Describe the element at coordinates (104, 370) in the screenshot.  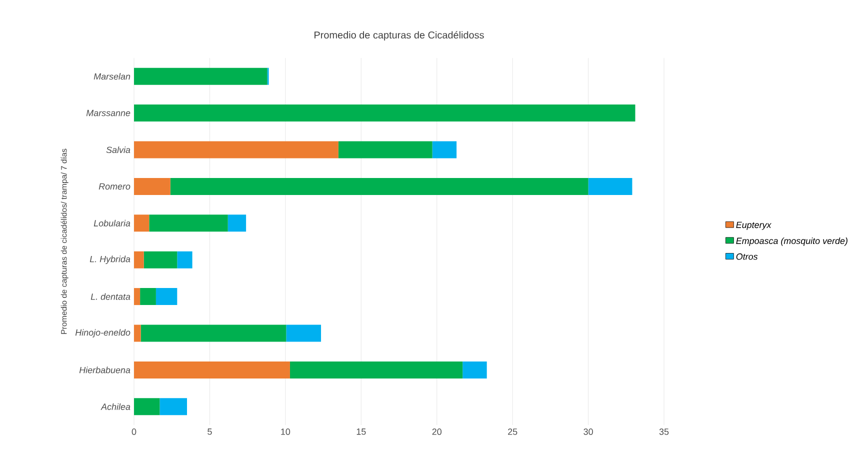
I see `y-tick-label: Hierbabuena` at that location.